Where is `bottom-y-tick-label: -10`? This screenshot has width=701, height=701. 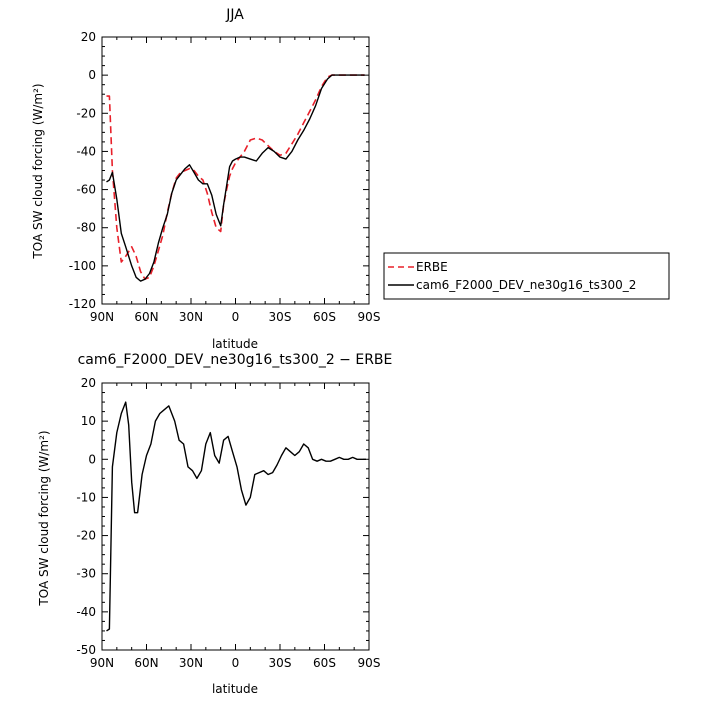
bottom-y-tick-label: -10 is located at coordinates (86, 497).